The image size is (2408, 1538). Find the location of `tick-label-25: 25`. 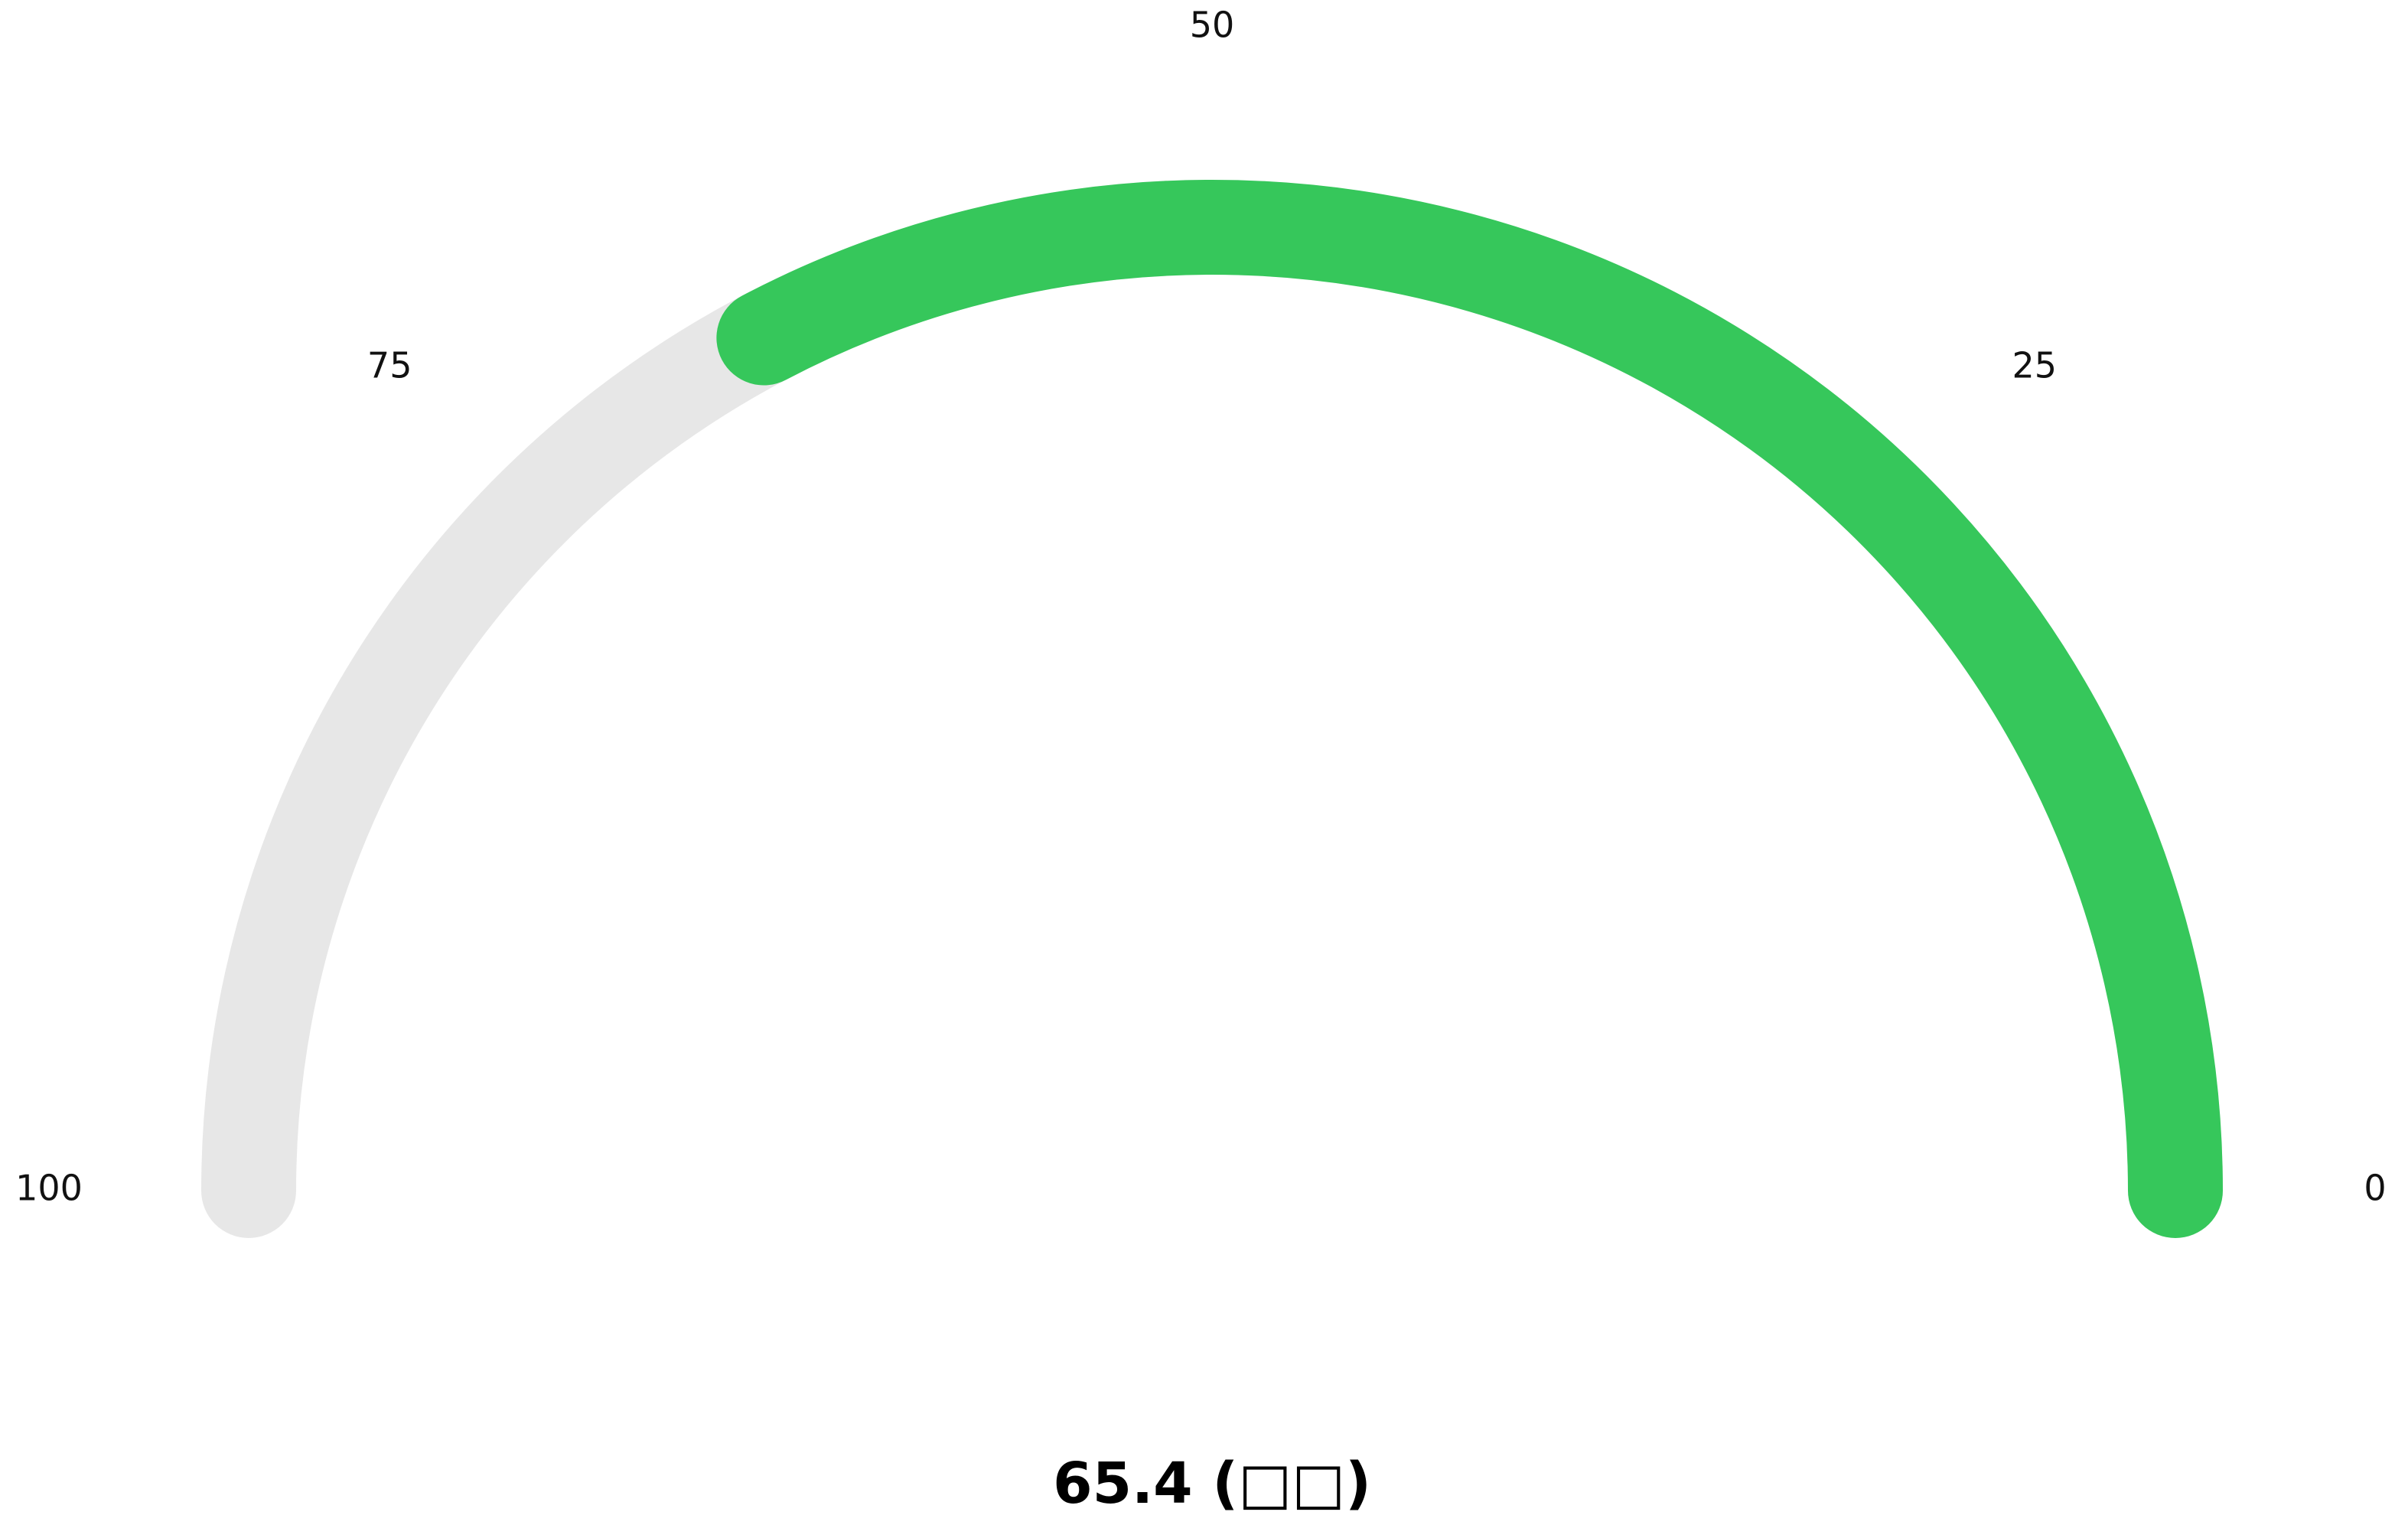

tick-label-25: 25 is located at coordinates (2035, 365).